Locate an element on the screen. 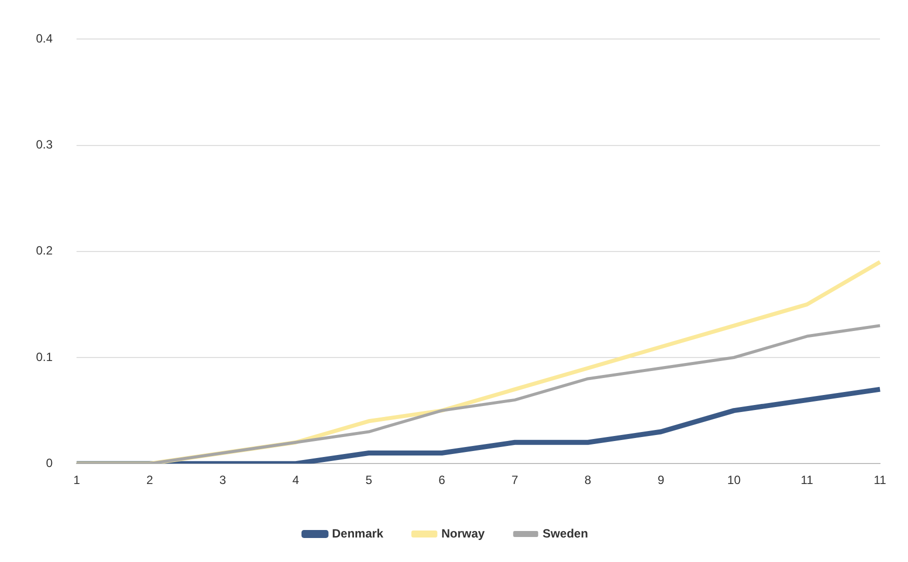  x-tick-label: 7 is located at coordinates (515, 480).